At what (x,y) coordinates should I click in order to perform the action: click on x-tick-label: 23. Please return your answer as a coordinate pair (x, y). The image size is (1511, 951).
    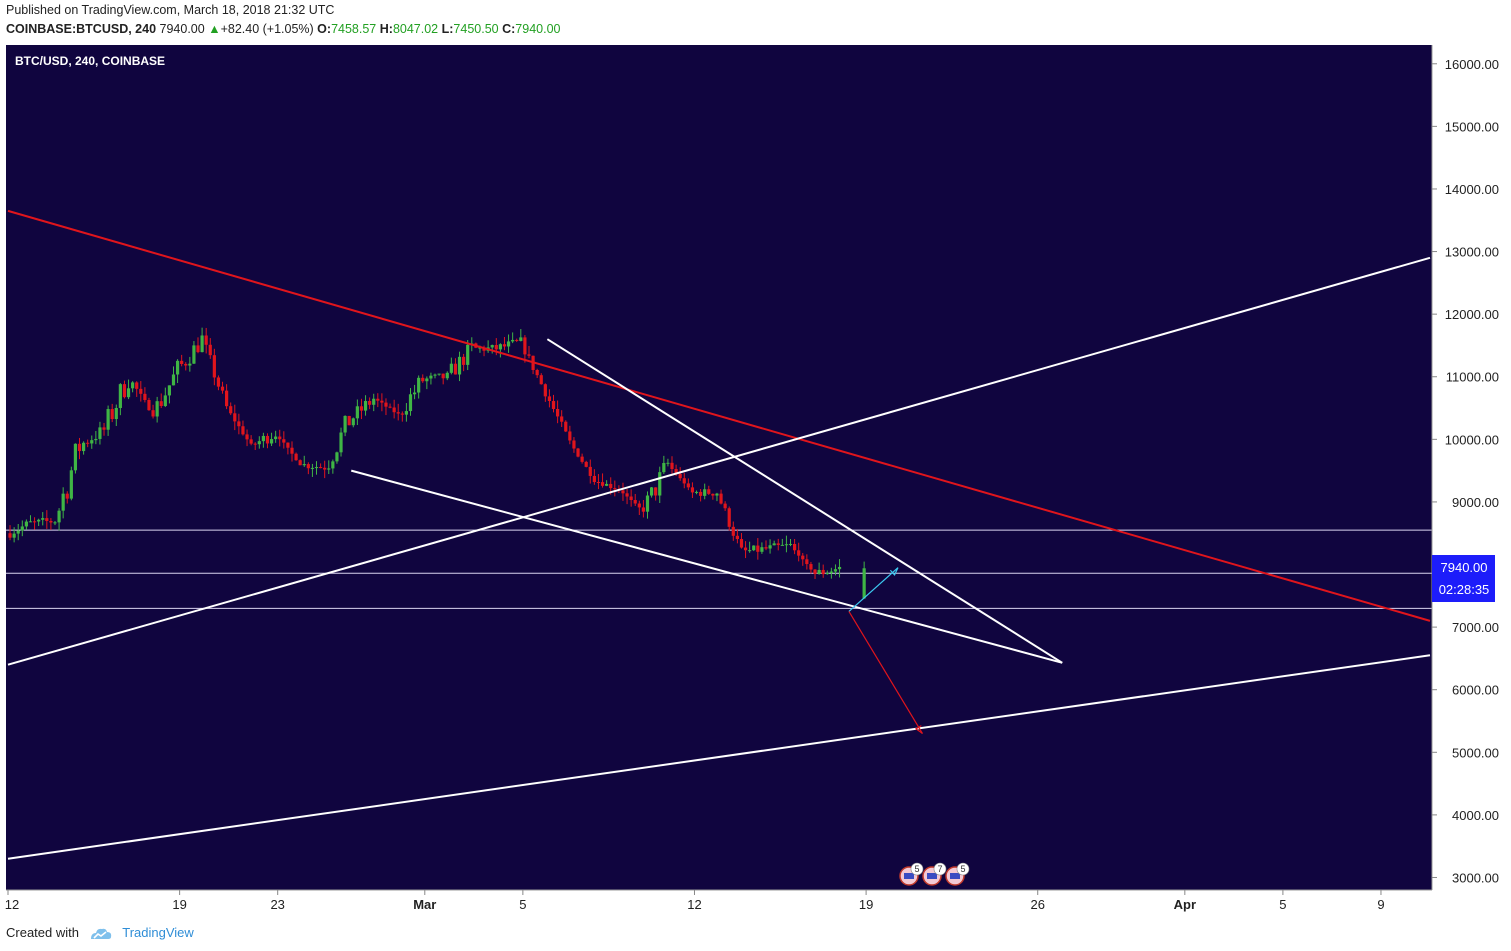
    Looking at the image, I should click on (277, 904).